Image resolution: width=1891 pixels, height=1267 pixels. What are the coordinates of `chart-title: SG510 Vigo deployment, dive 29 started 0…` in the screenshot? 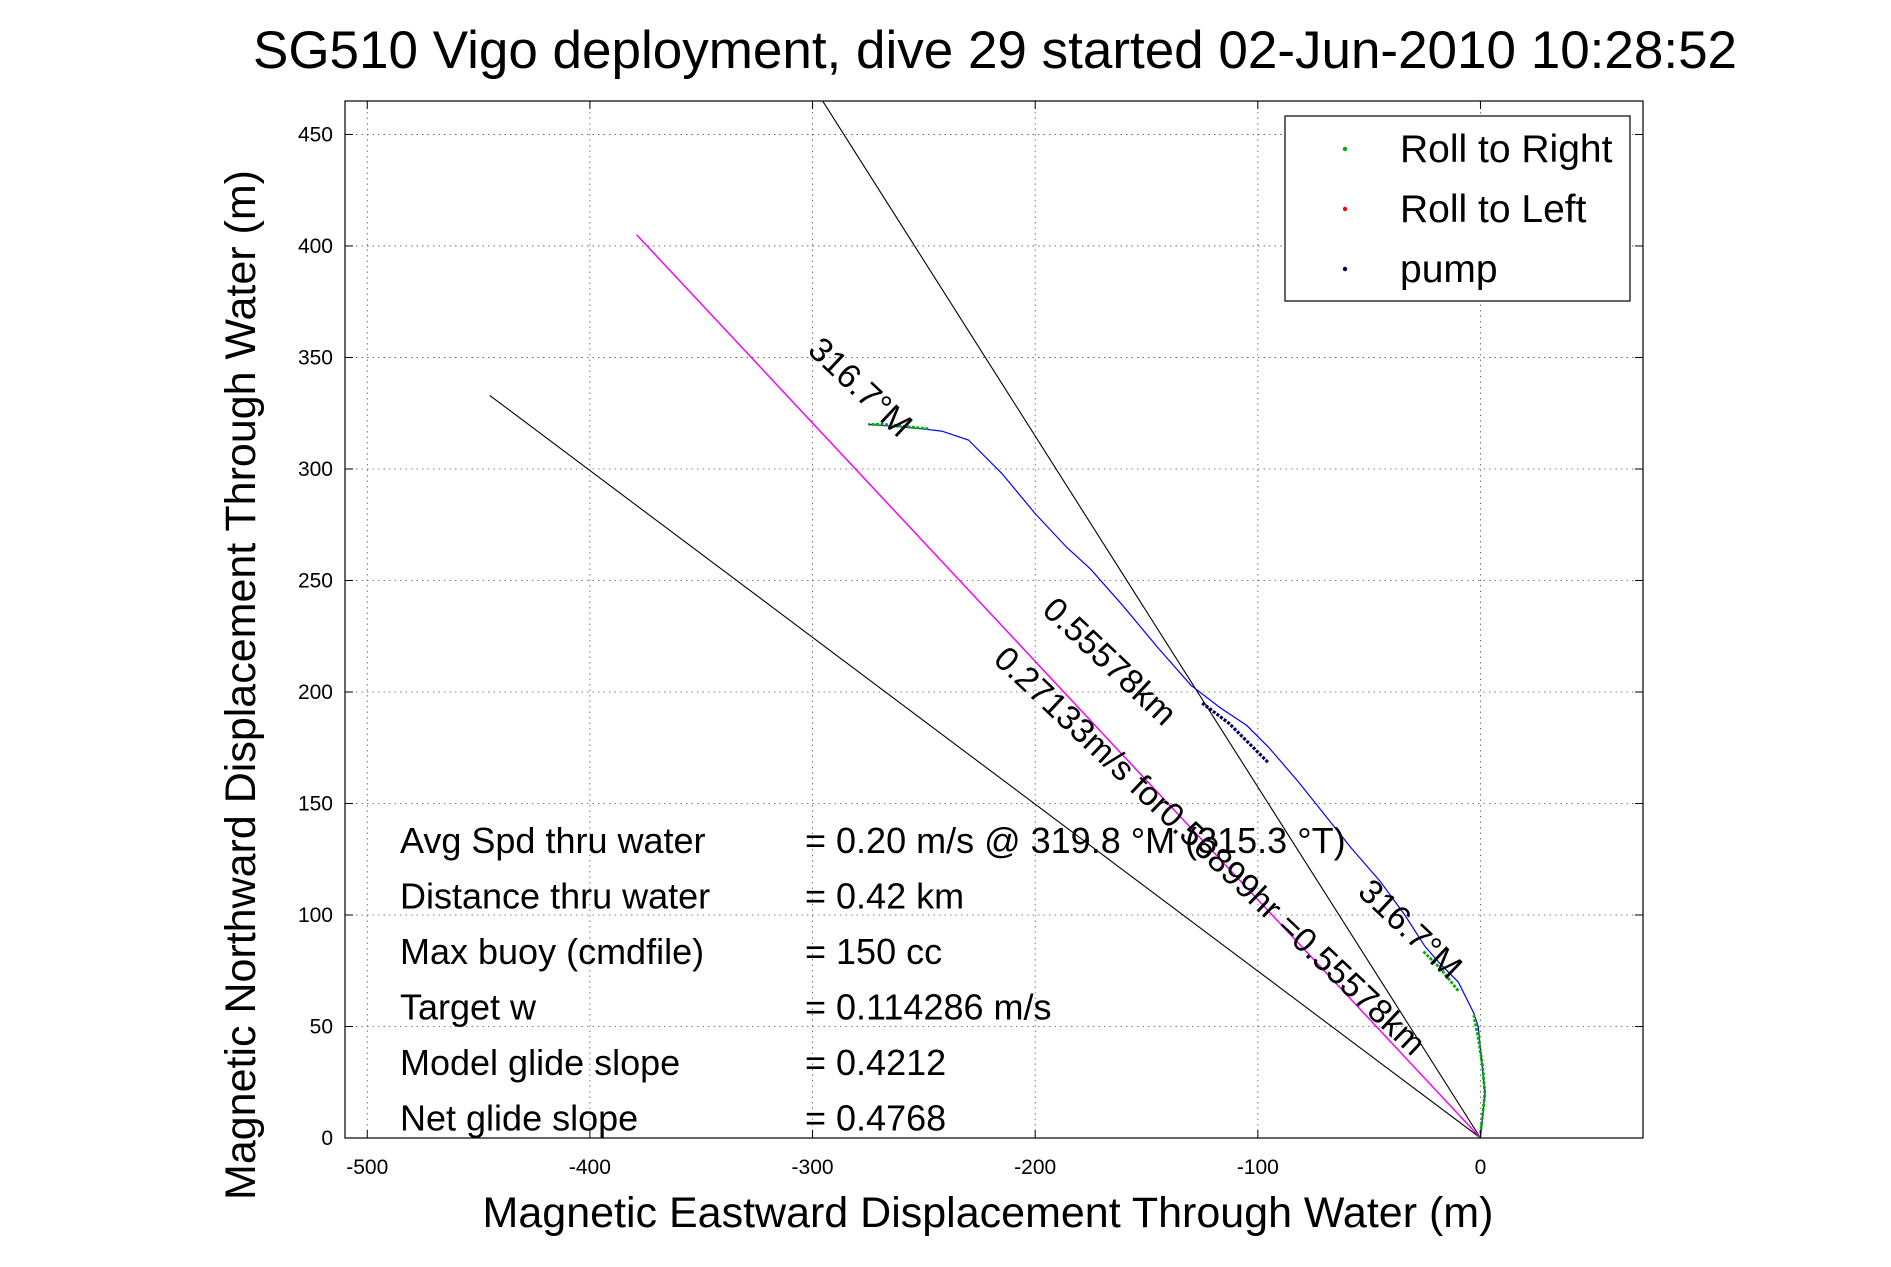 It's located at (995, 50).